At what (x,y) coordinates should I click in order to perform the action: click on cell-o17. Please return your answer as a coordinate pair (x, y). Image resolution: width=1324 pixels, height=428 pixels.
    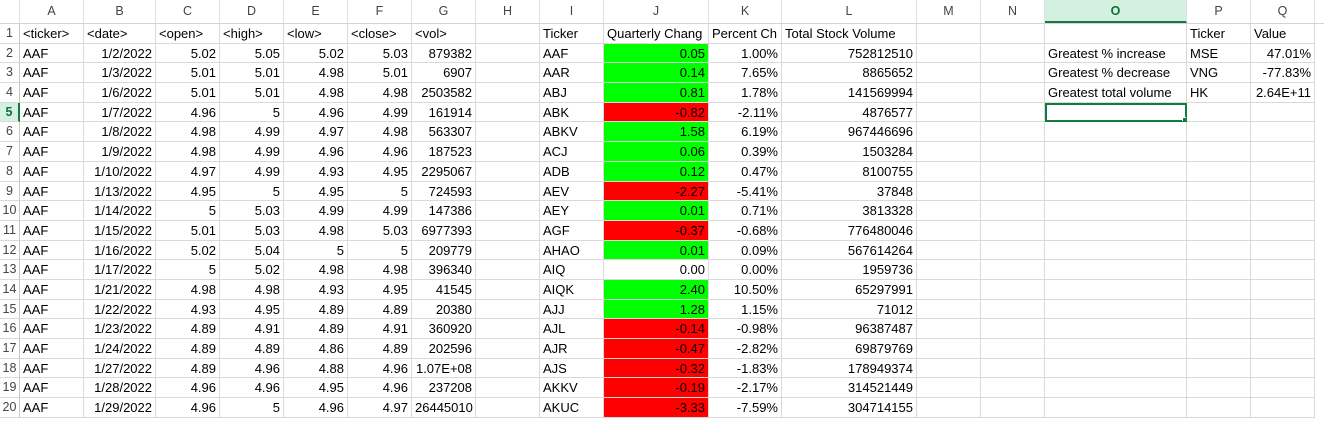
    Looking at the image, I should click on (1116, 349).